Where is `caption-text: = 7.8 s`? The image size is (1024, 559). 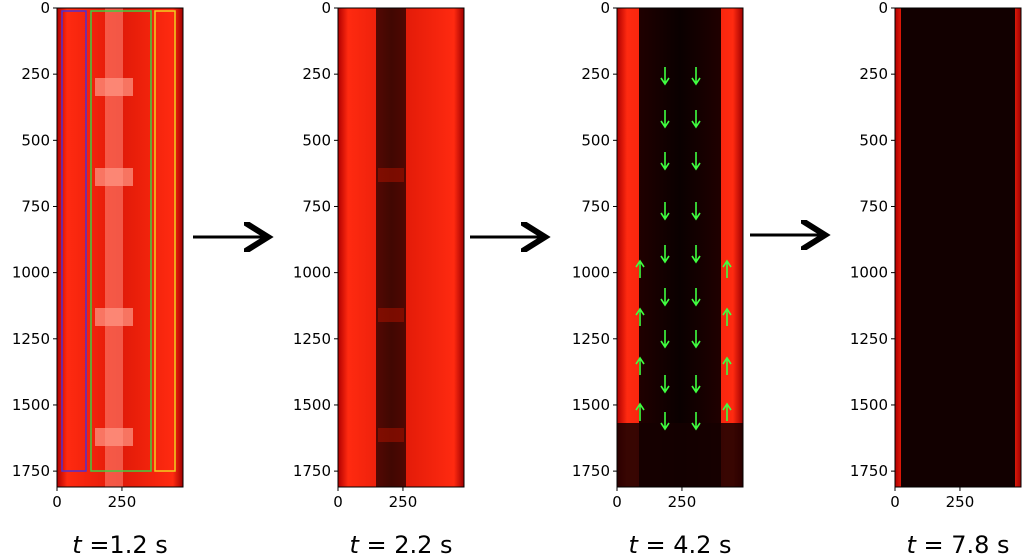
caption-text: = 7.8 s is located at coordinates (963, 545).